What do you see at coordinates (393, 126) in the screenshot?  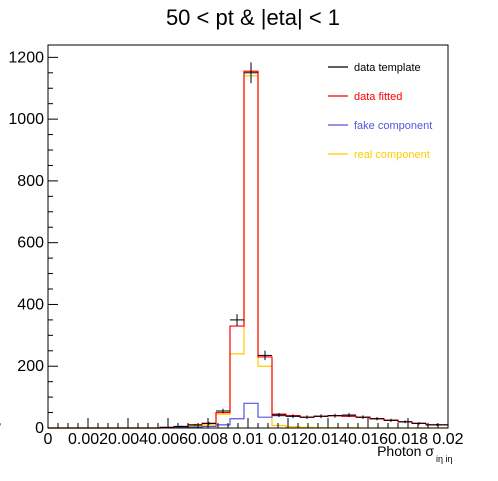 I see `legend-label-fake-component: fake component` at bounding box center [393, 126].